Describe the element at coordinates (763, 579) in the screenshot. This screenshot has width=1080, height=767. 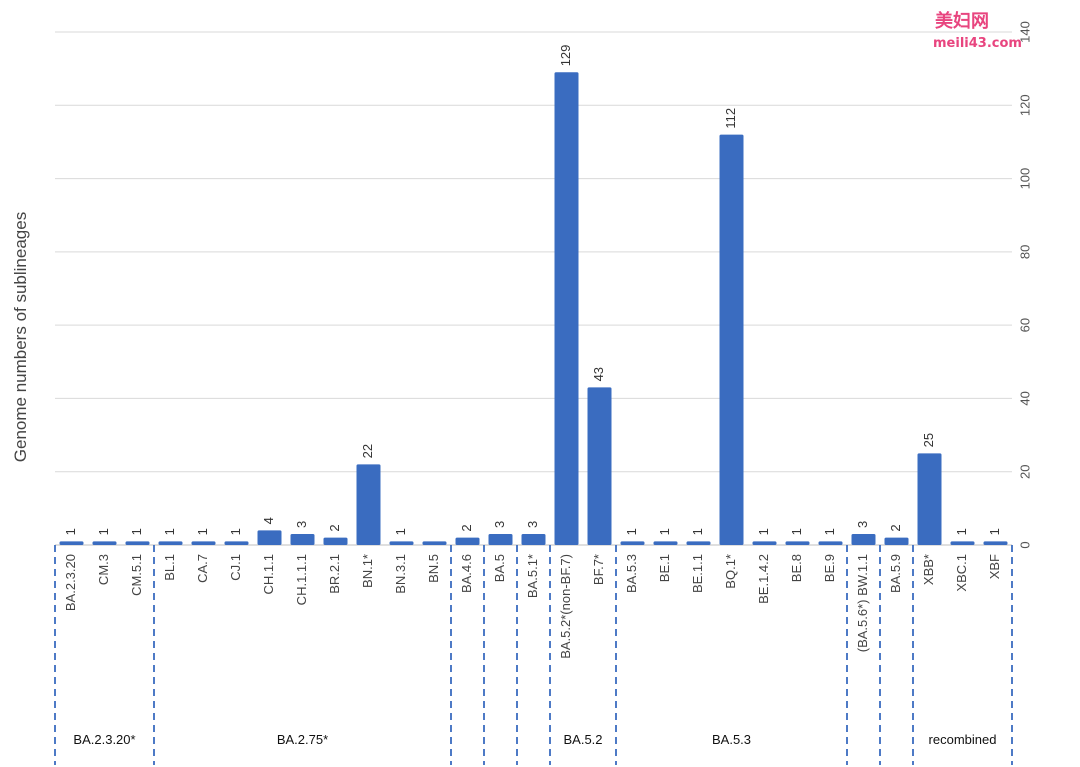
I see `category-label: BE.1.4.2` at that location.